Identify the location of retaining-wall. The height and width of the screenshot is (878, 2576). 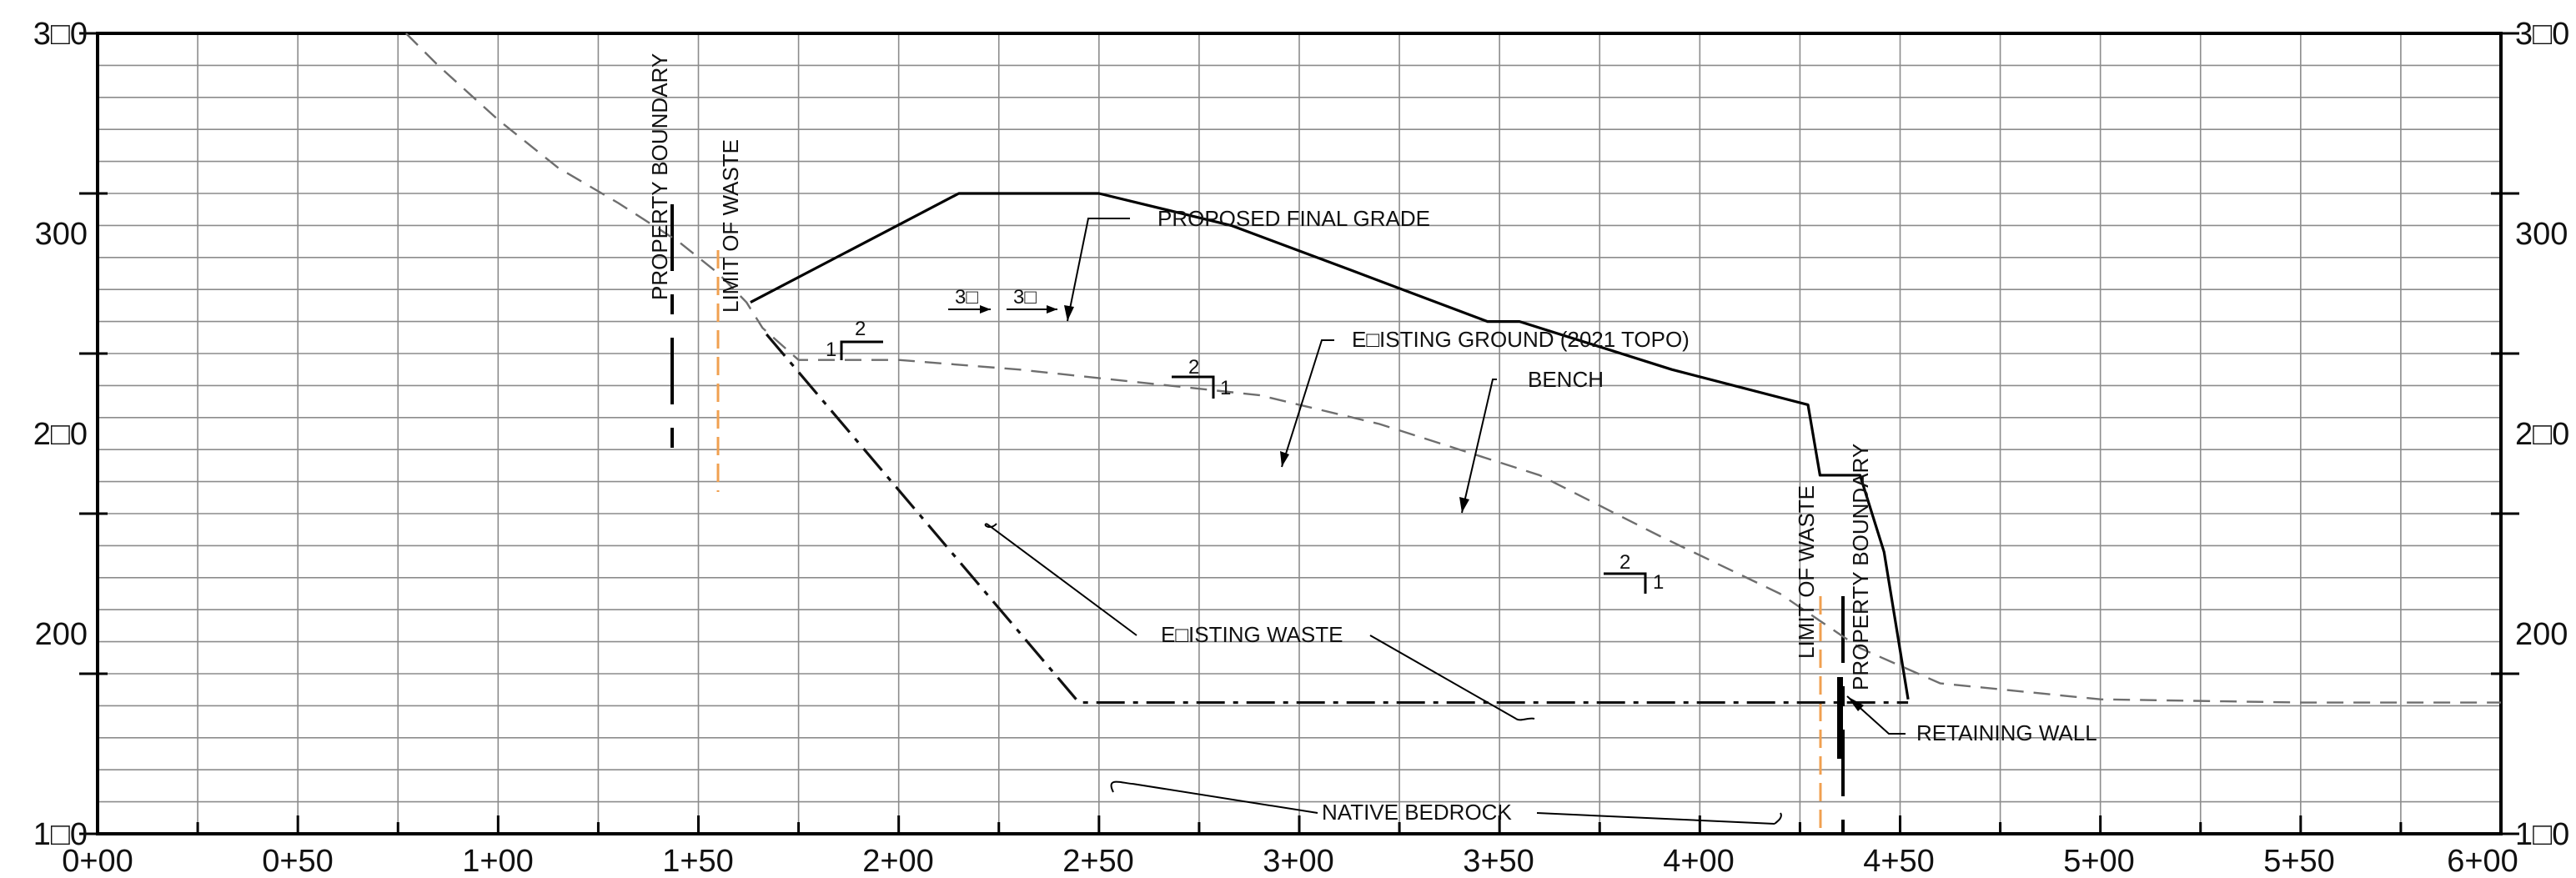
(1840, 718).